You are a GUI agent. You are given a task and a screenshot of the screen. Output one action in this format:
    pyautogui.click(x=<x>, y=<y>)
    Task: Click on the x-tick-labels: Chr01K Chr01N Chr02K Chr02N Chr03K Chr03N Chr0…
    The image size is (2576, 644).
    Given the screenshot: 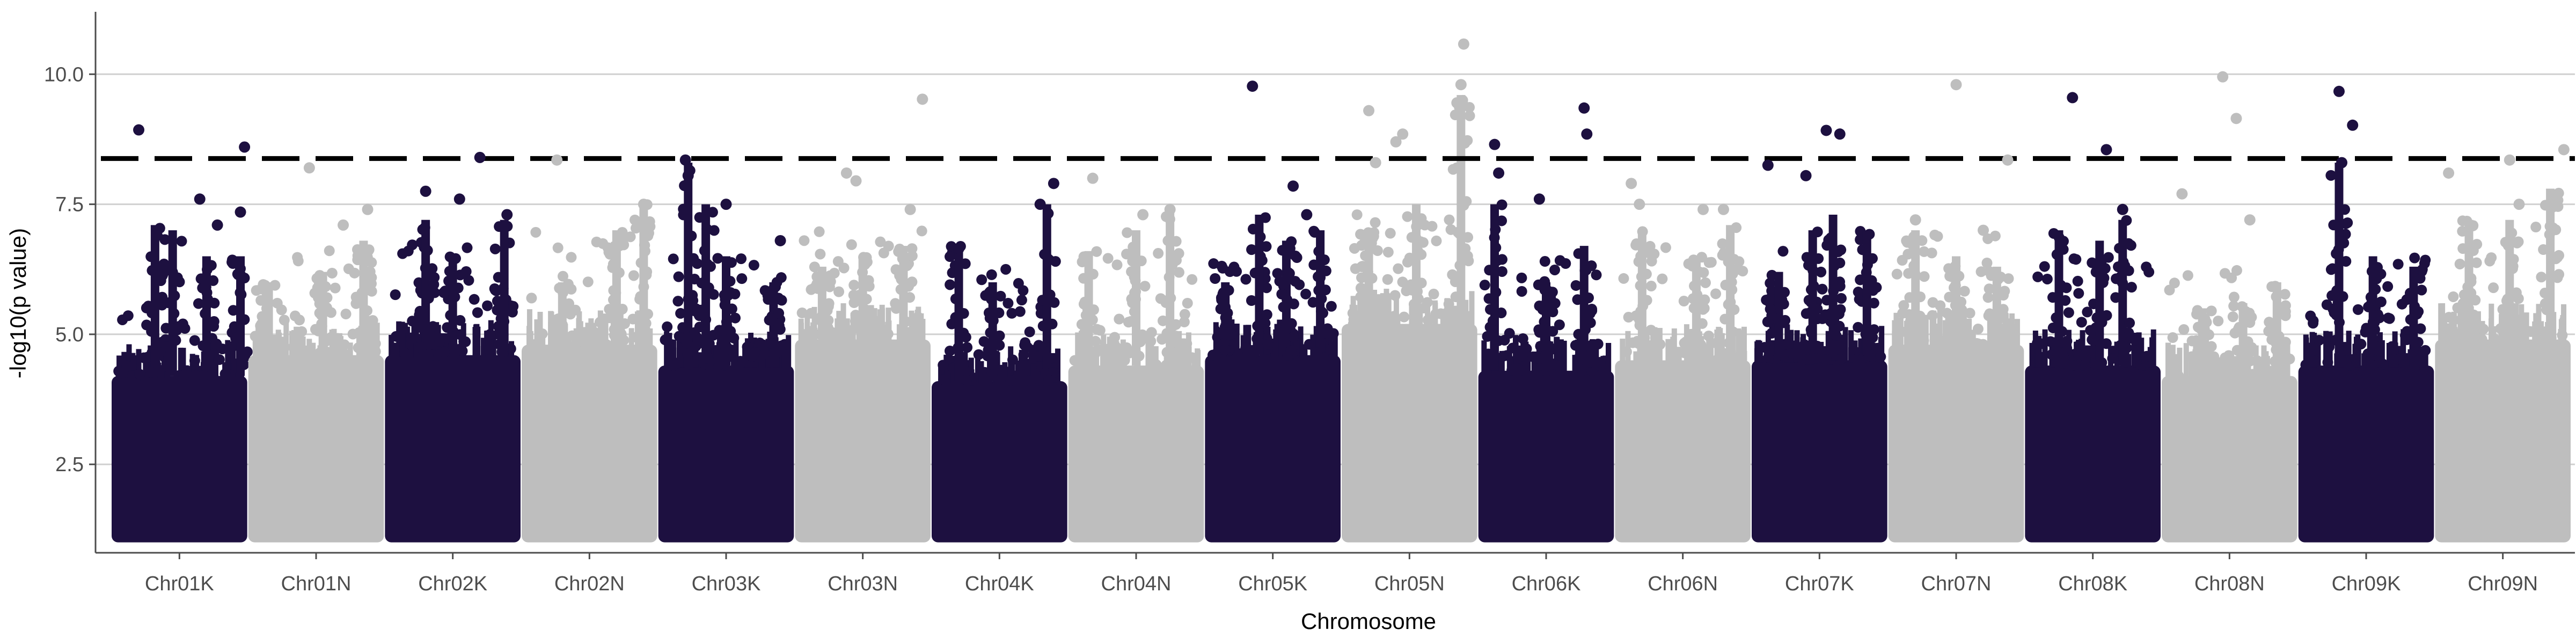 What is the action you would take?
    pyautogui.click(x=1341, y=574)
    